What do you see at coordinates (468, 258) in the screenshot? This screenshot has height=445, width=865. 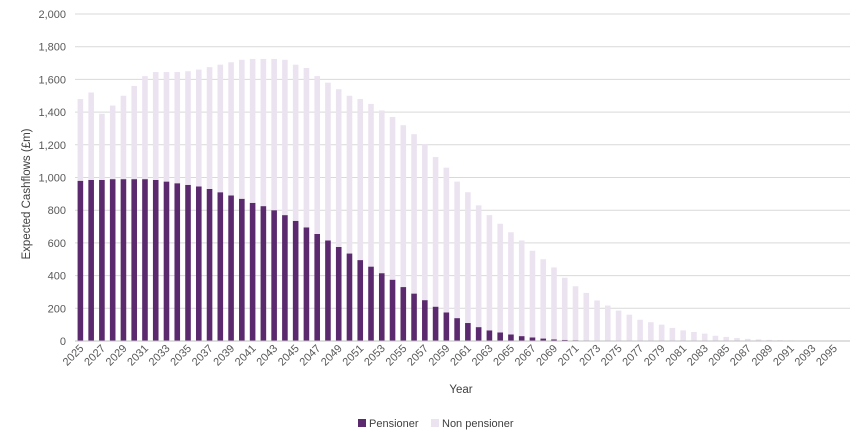 I see `bar-non-pensioner-2061` at bounding box center [468, 258].